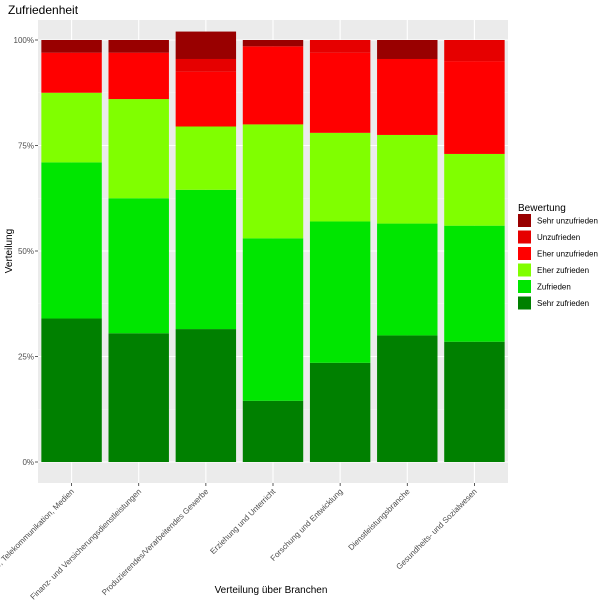  I want to click on y-tick-label: 25%, so click(26, 357).